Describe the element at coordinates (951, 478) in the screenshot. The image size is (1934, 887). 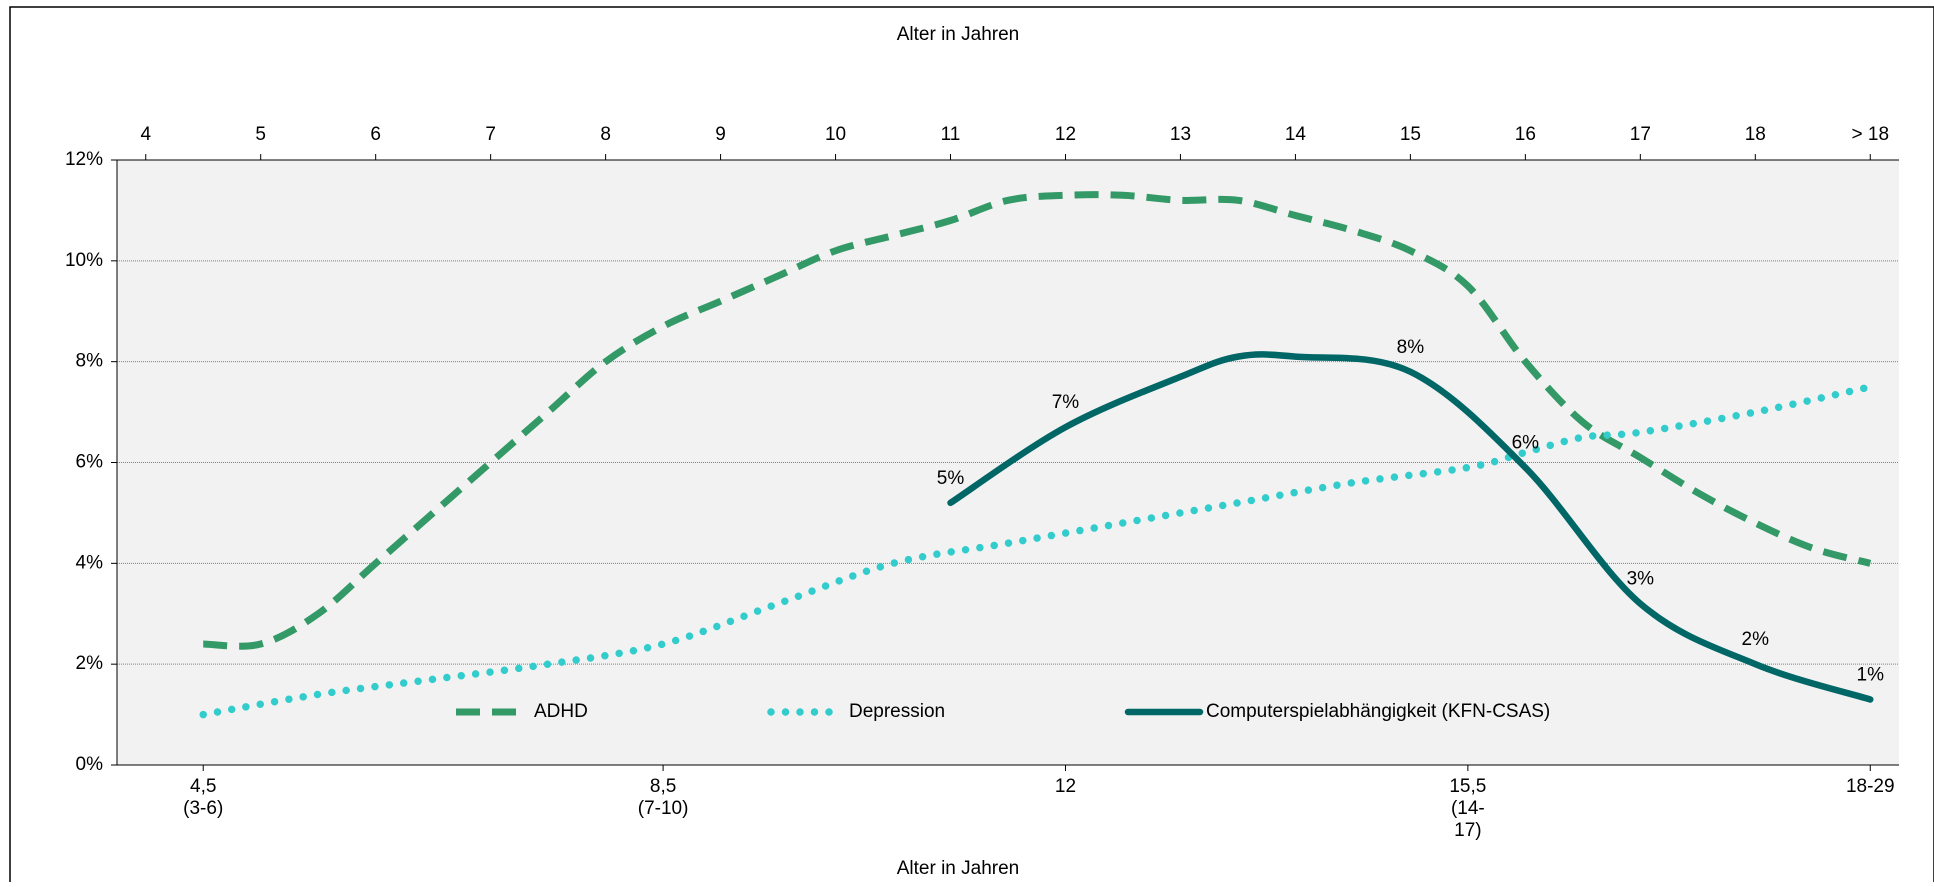
I see `data-label: 5%` at that location.